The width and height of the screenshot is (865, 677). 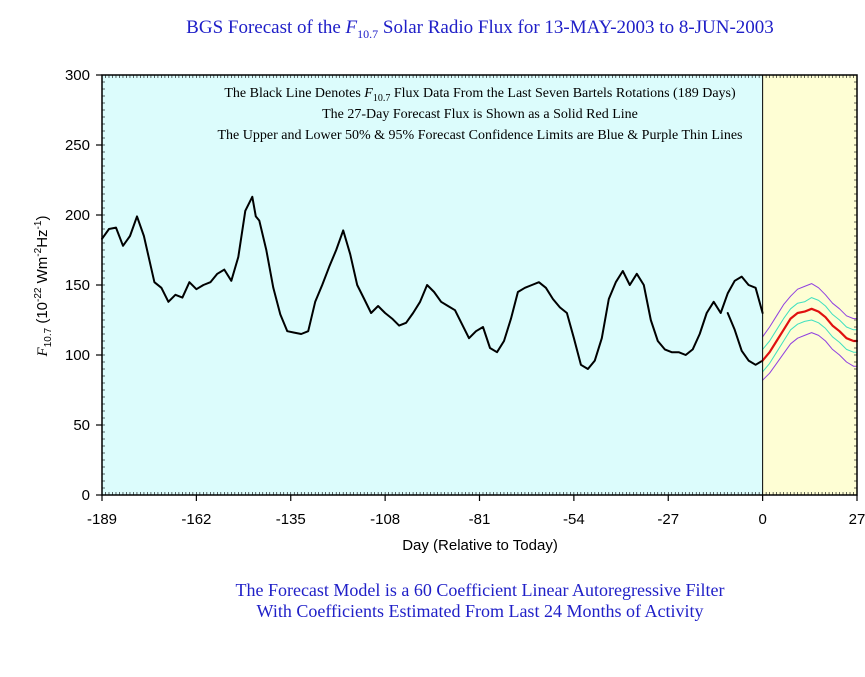 What do you see at coordinates (102, 519) in the screenshot?
I see `x-tick-label: -189` at bounding box center [102, 519].